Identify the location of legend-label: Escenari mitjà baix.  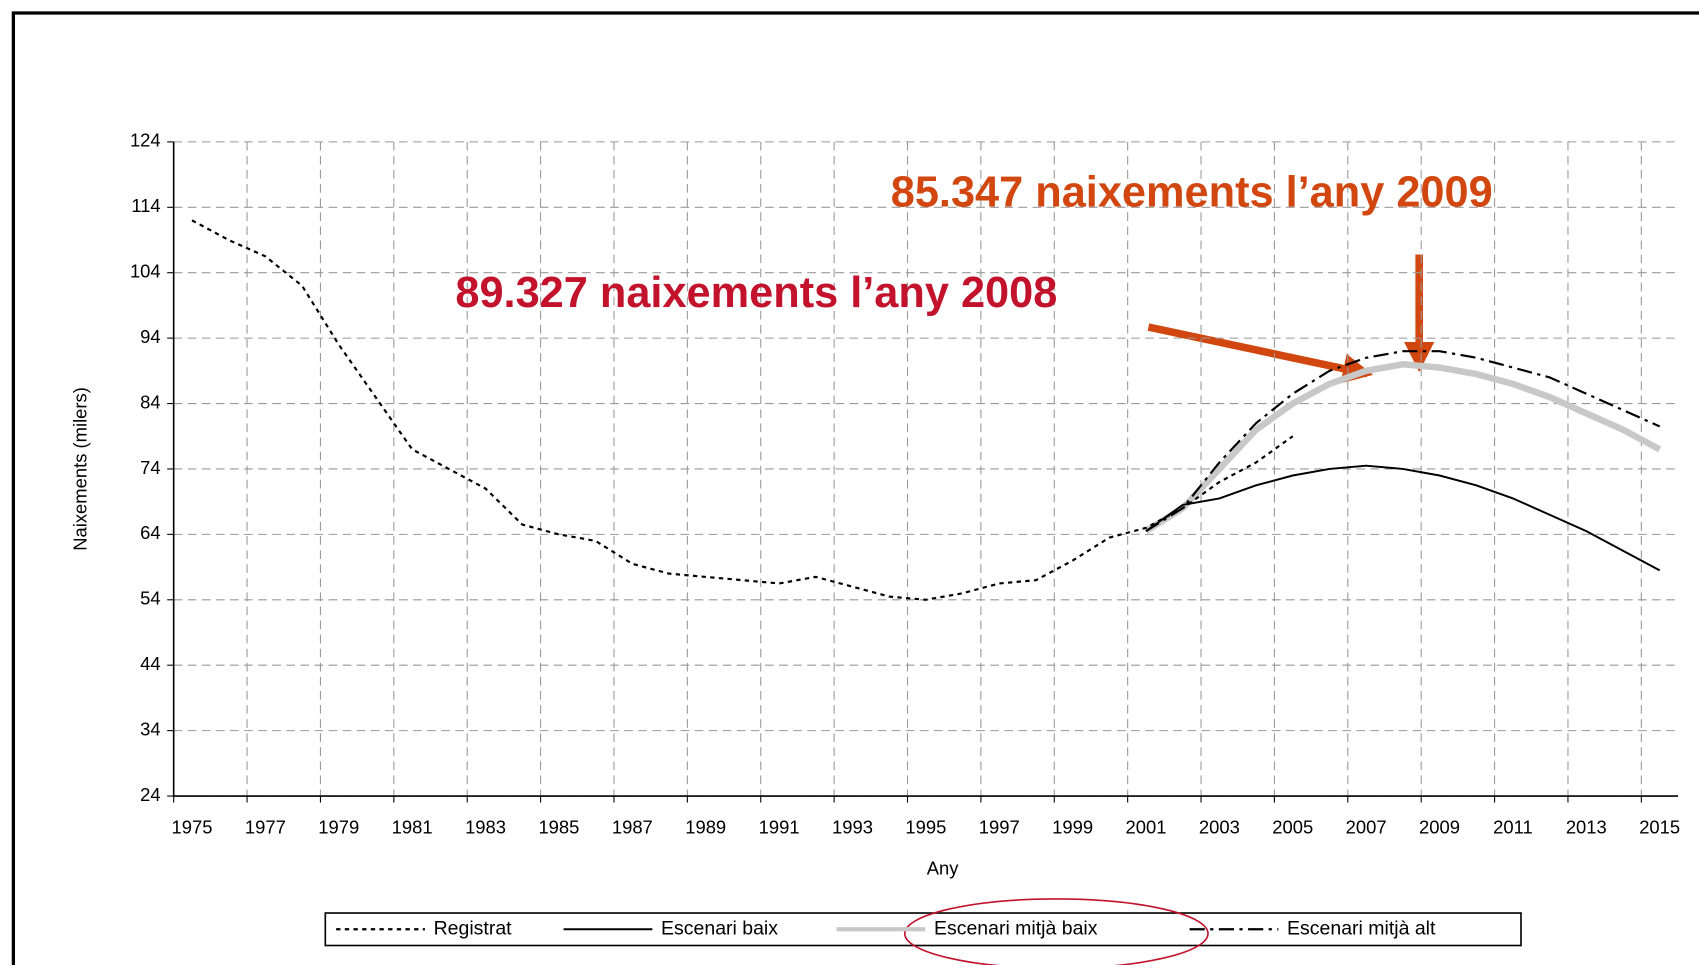
(1016, 928).